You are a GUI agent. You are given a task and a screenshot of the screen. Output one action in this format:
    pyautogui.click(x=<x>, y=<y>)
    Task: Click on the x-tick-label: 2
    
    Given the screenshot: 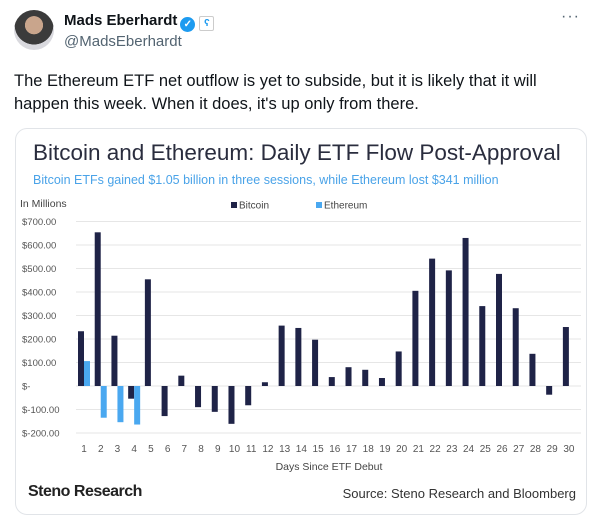 What is the action you would take?
    pyautogui.click(x=101, y=449)
    